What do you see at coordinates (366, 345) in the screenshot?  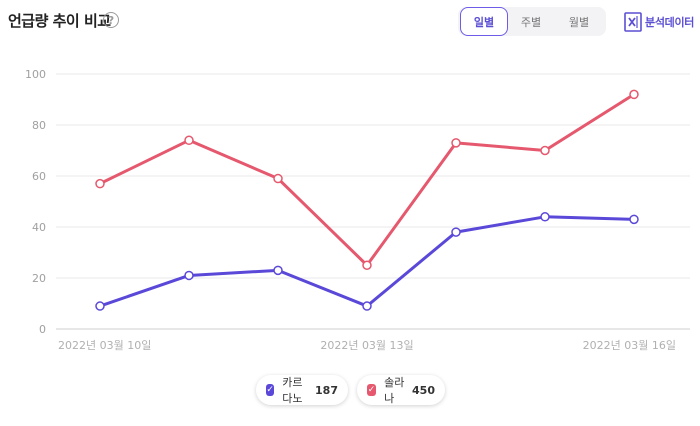 I see `x-tick-label: 2022년 03월 13일` at bounding box center [366, 345].